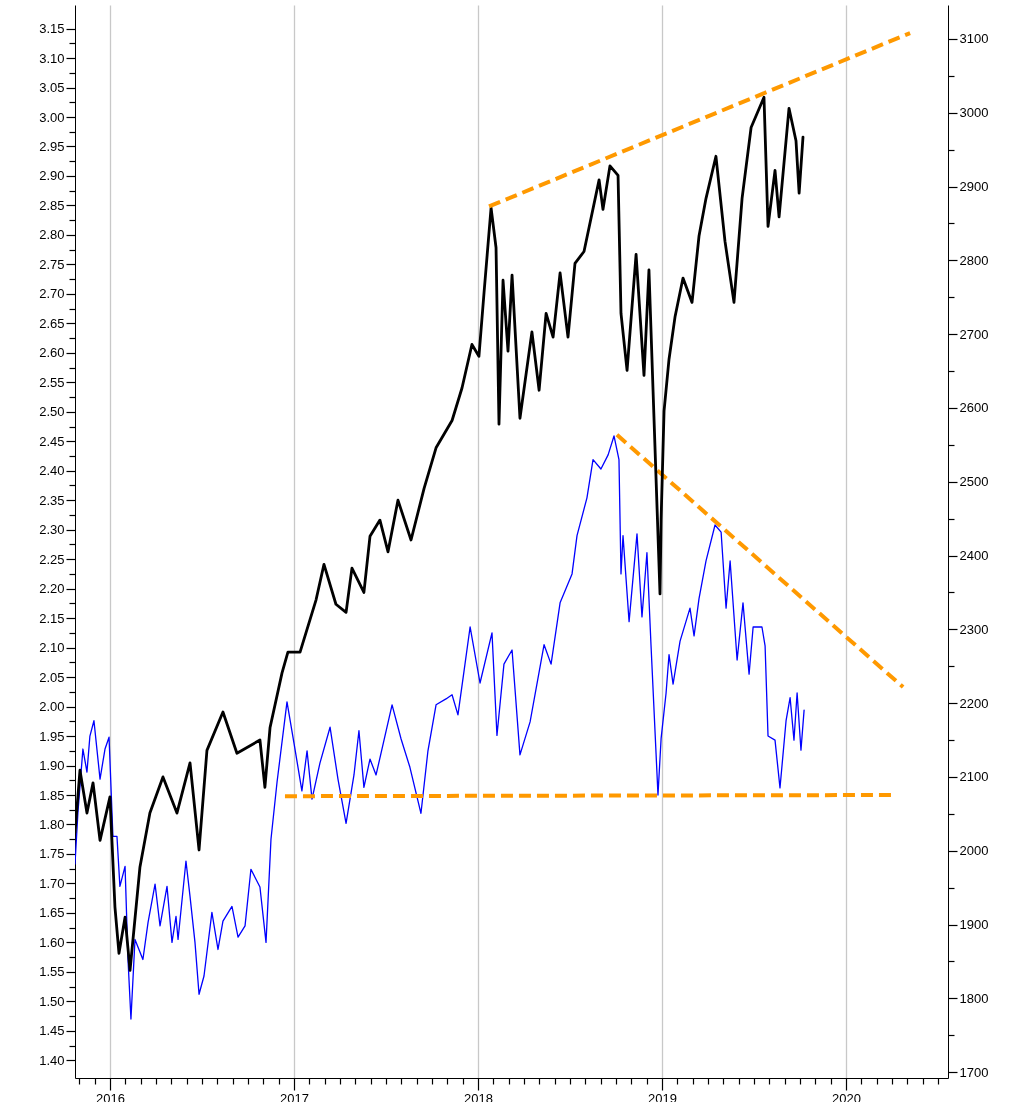  Describe the element at coordinates (52, 1031) in the screenshot. I see `y-tick-label: 1.45` at that location.